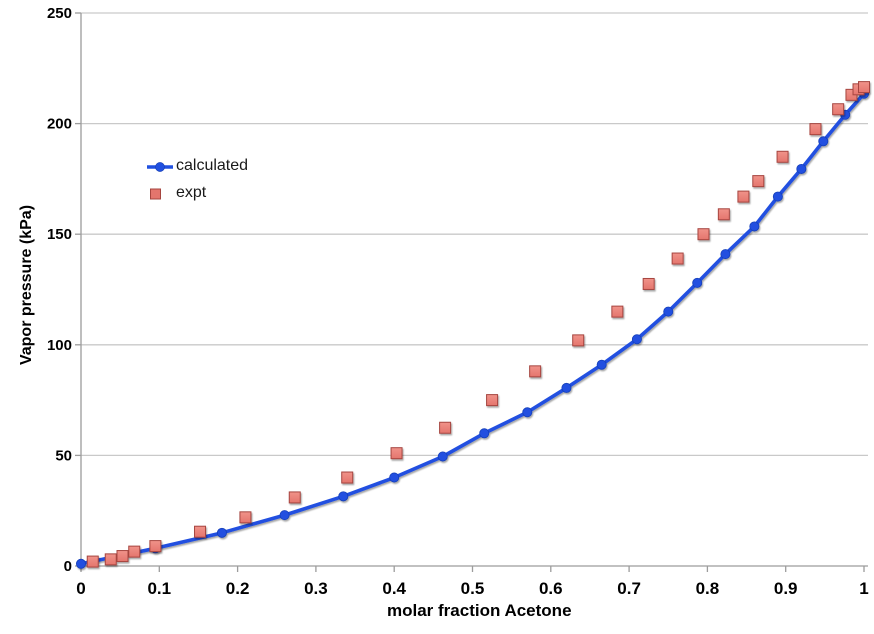  Describe the element at coordinates (159, 588) in the screenshot. I see `x-tick-label: 0.1` at that location.